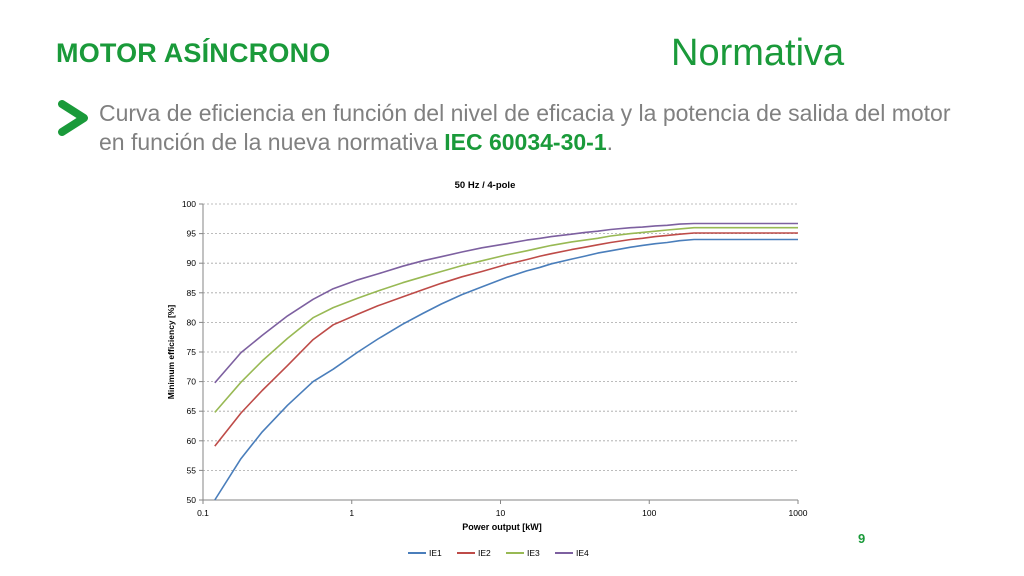  What do you see at coordinates (192, 352) in the screenshot?
I see `y-tick-label: 75` at bounding box center [192, 352].